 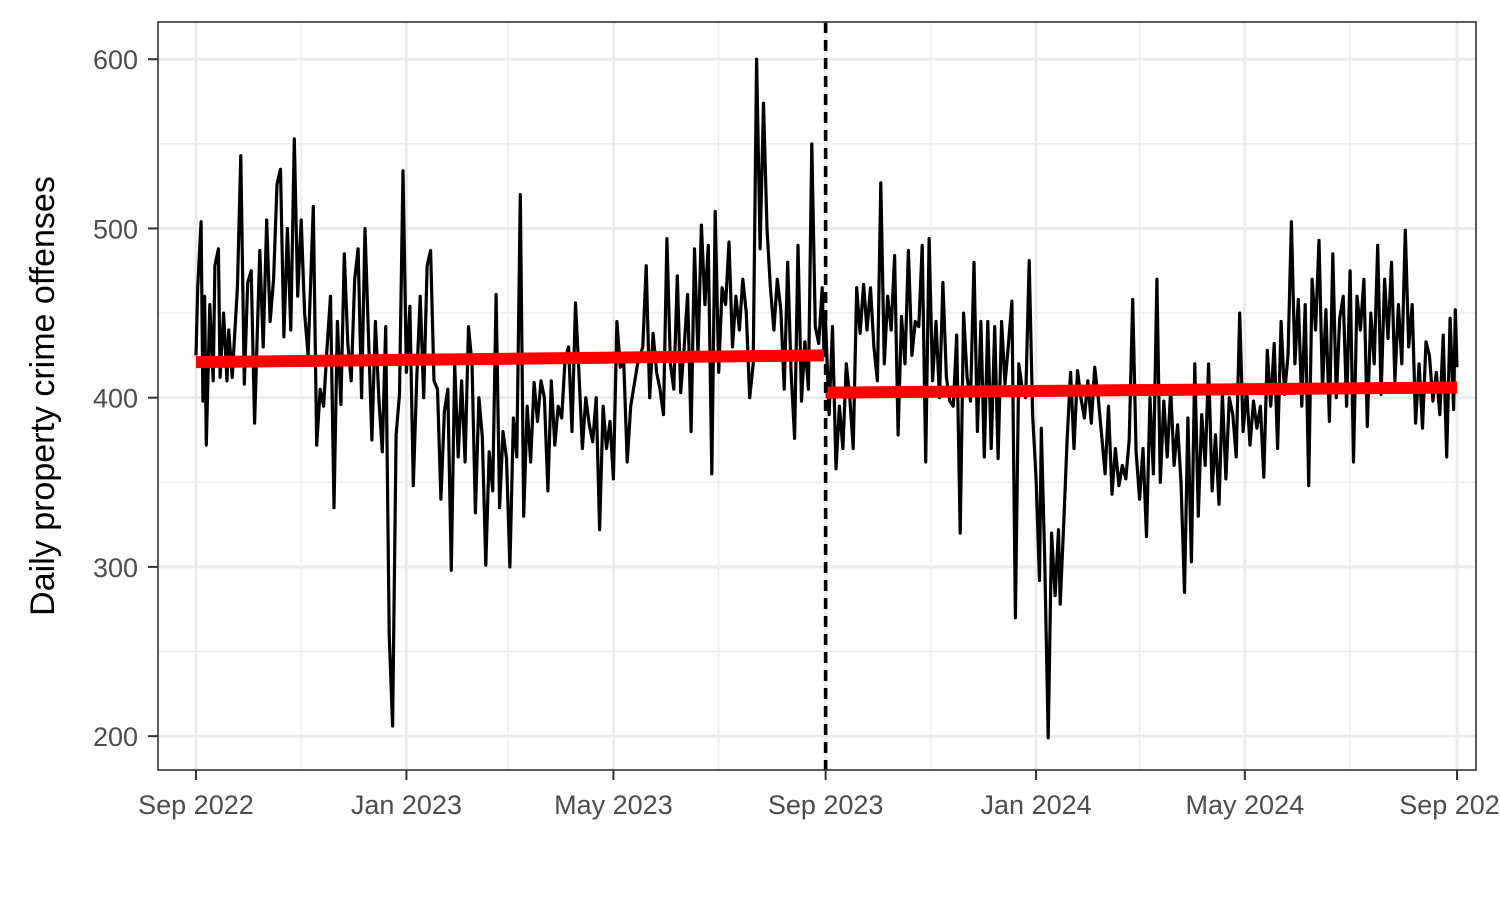 What do you see at coordinates (1449, 805) in the screenshot?
I see `x-tick-label: Sep 2024` at bounding box center [1449, 805].